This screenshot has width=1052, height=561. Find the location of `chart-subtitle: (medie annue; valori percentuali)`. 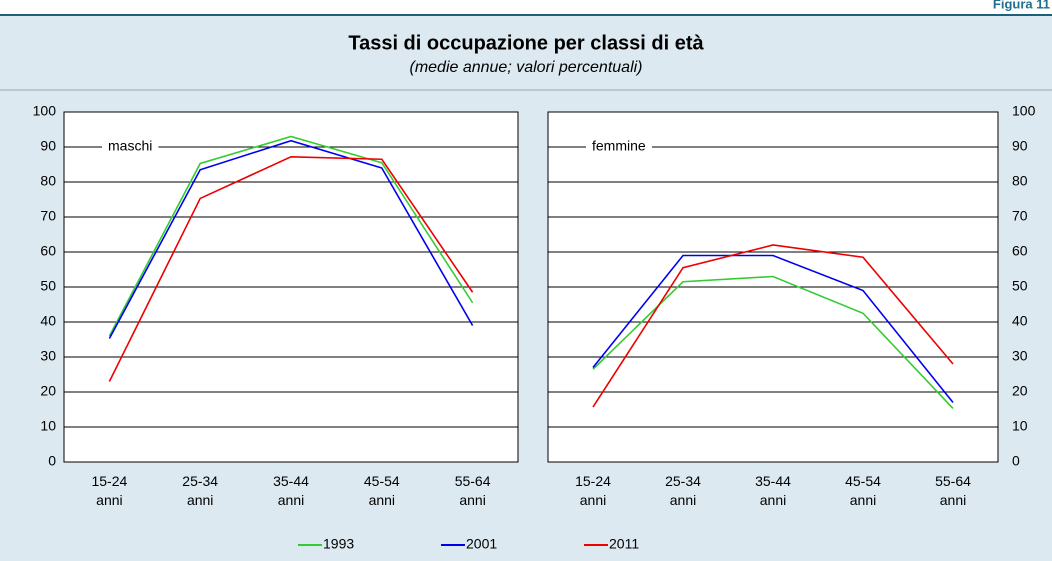

chart-subtitle: (medie annue; valori percentuali) is located at coordinates (525, 67).